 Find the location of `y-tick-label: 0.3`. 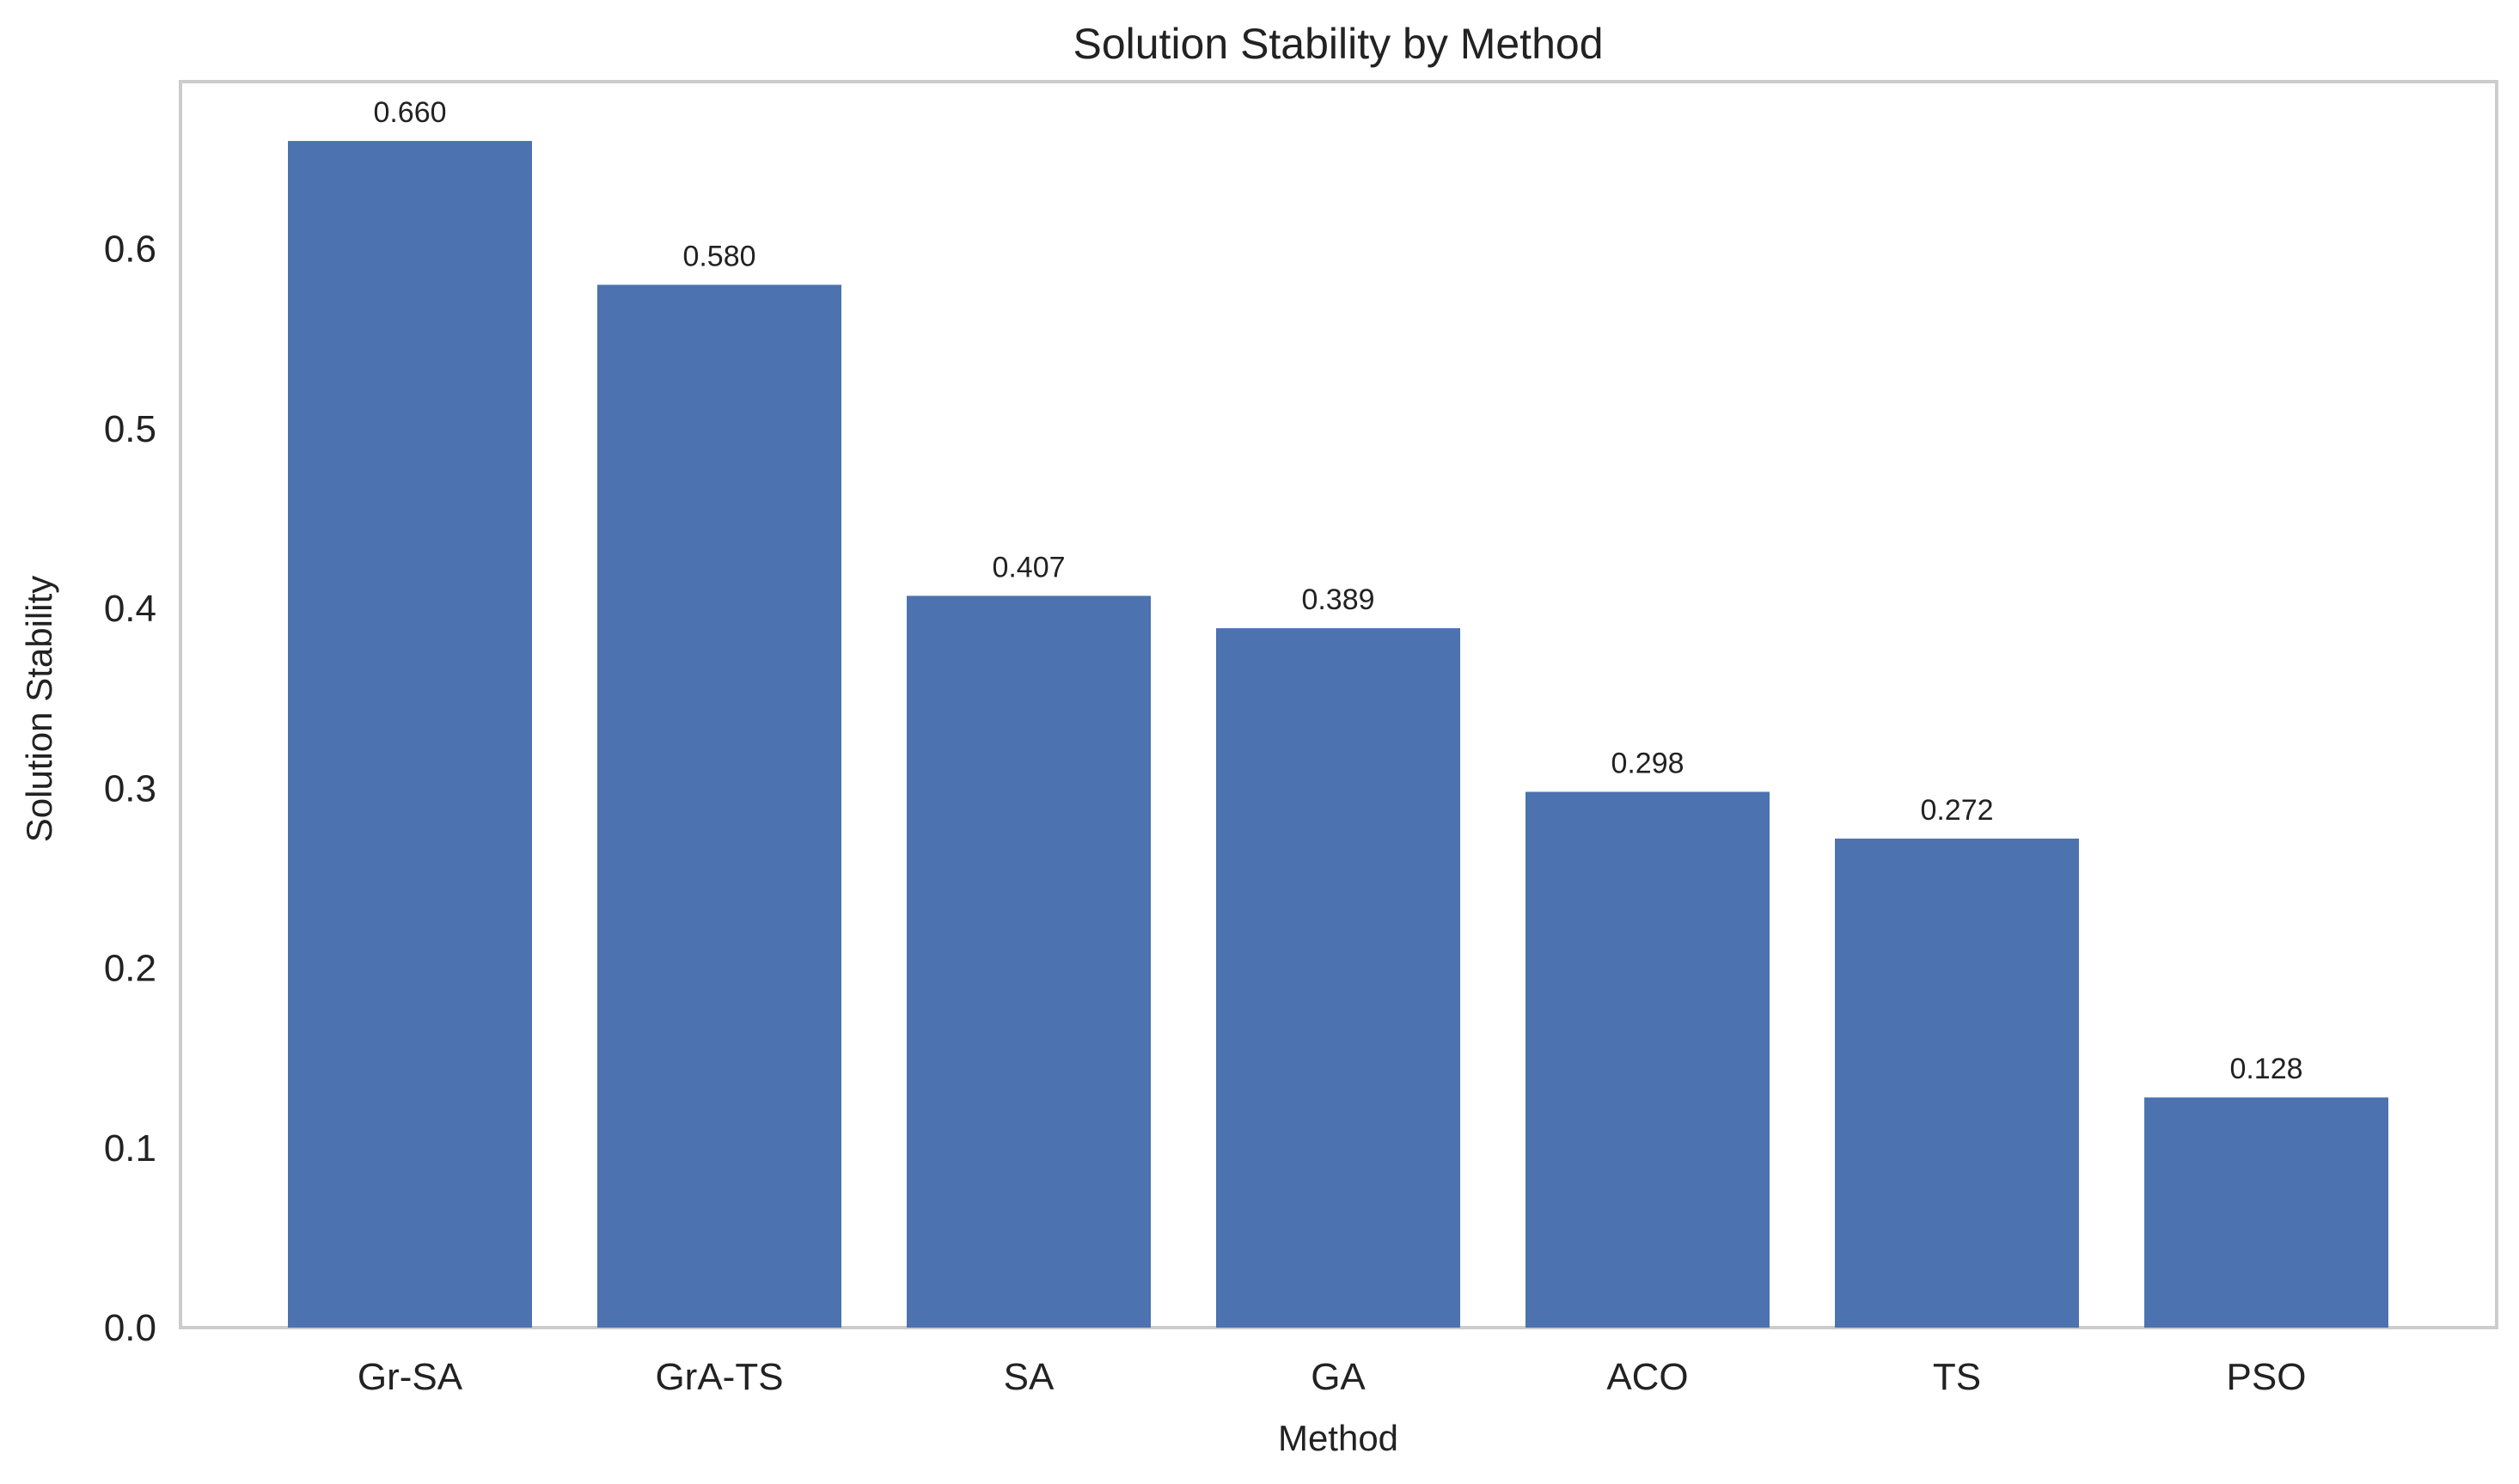

y-tick-label: 0.3 is located at coordinates (130, 788).